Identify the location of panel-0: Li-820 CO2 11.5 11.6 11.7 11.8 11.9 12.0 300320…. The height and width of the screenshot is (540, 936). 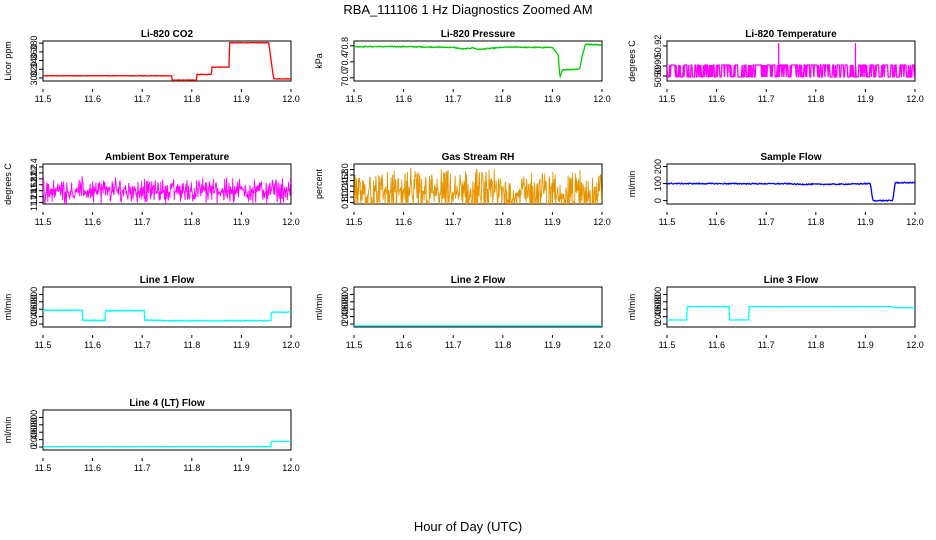
(151, 66).